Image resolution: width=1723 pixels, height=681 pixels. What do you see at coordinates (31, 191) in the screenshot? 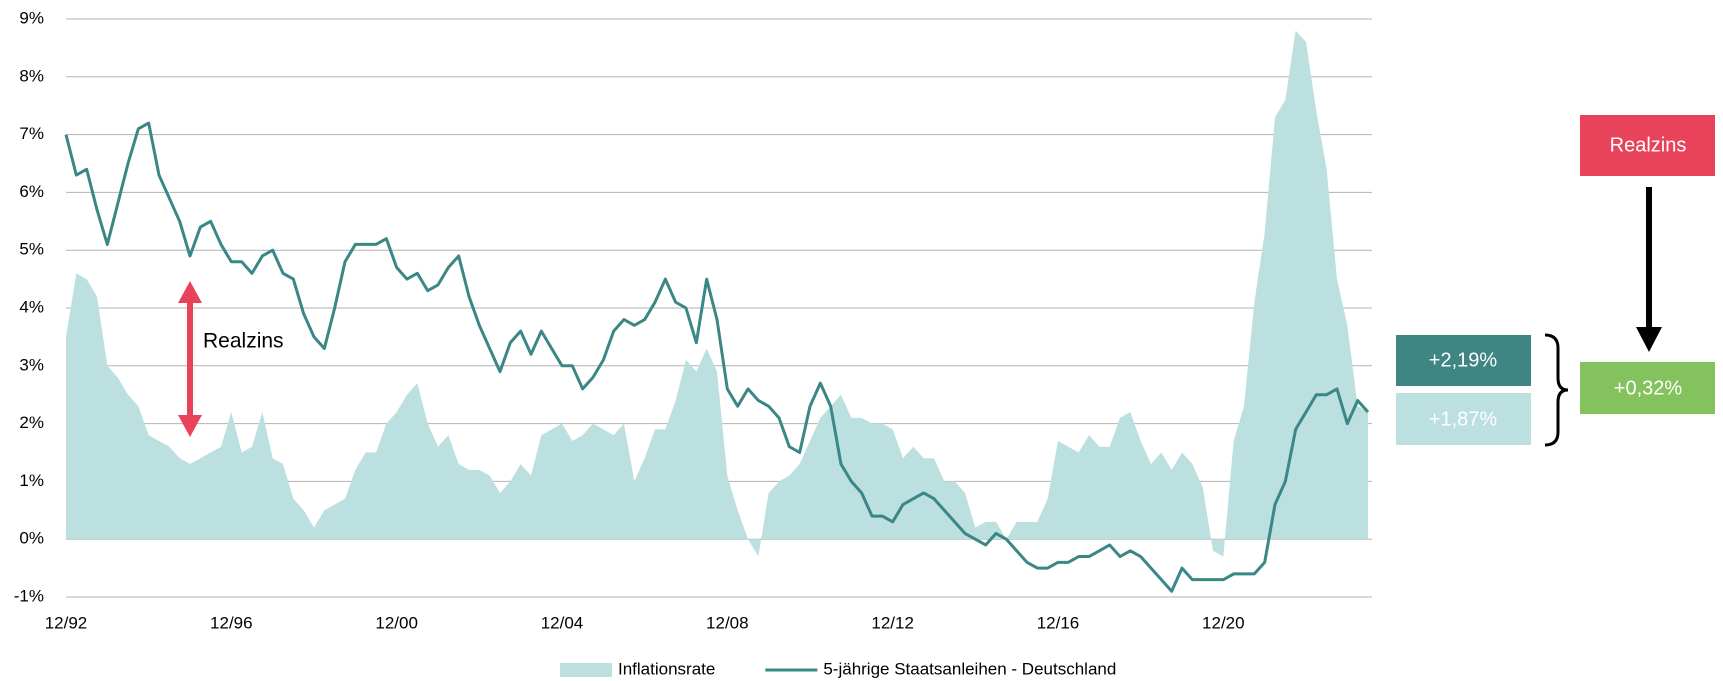
I see `y-tick-label: 6%` at bounding box center [31, 191].